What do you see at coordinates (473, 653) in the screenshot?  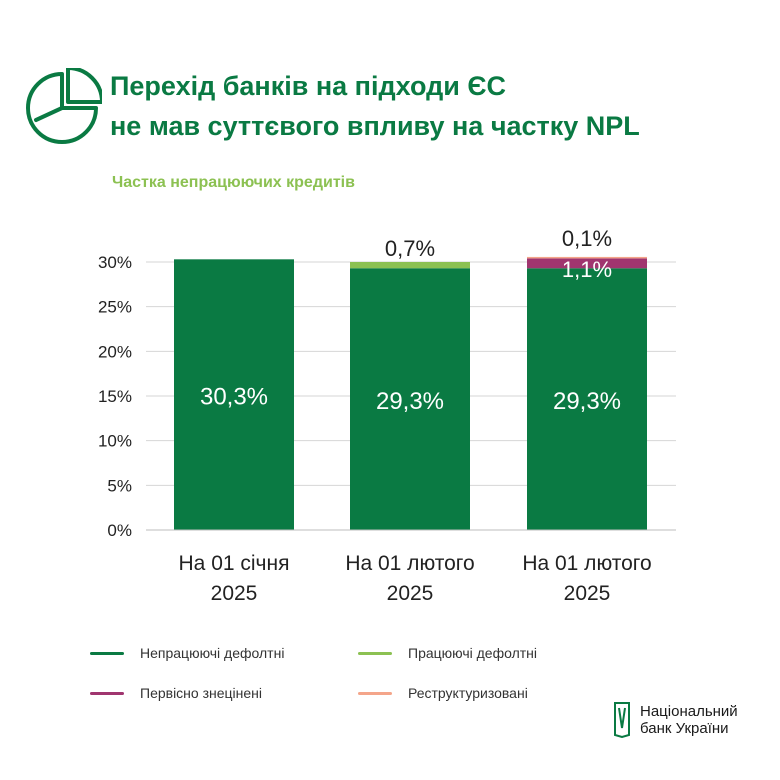 I see `legend-label: Працюючі дефолтні` at bounding box center [473, 653].